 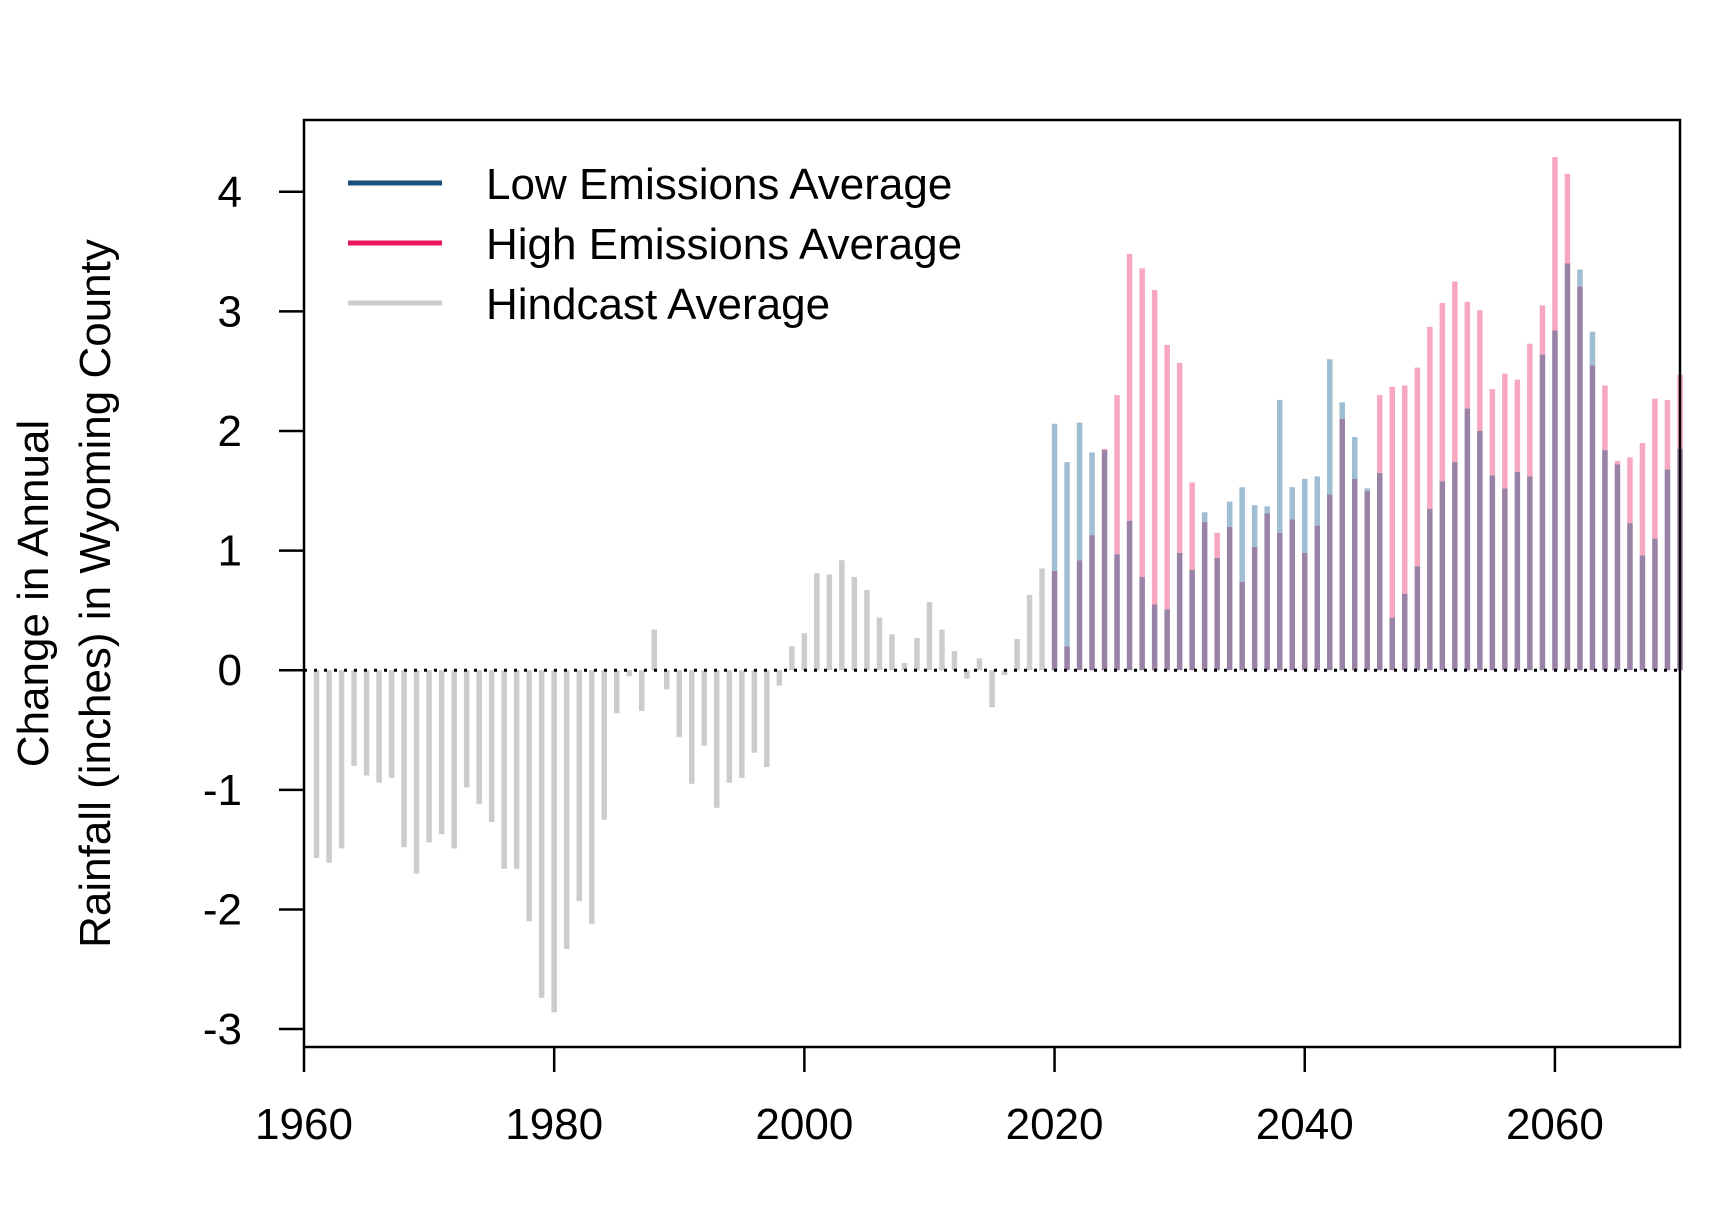 I want to click on y-tick-label: 3, so click(x=230, y=311).